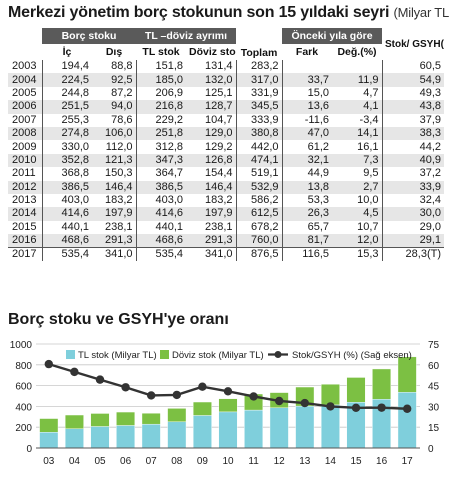  Describe the element at coordinates (278, 354) in the screenshot. I see `legend-marker-gsyh` at that location.